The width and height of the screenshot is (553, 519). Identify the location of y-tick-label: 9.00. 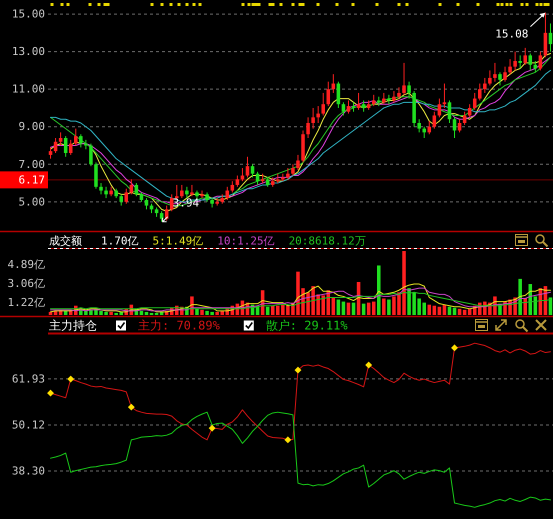
(31, 127).